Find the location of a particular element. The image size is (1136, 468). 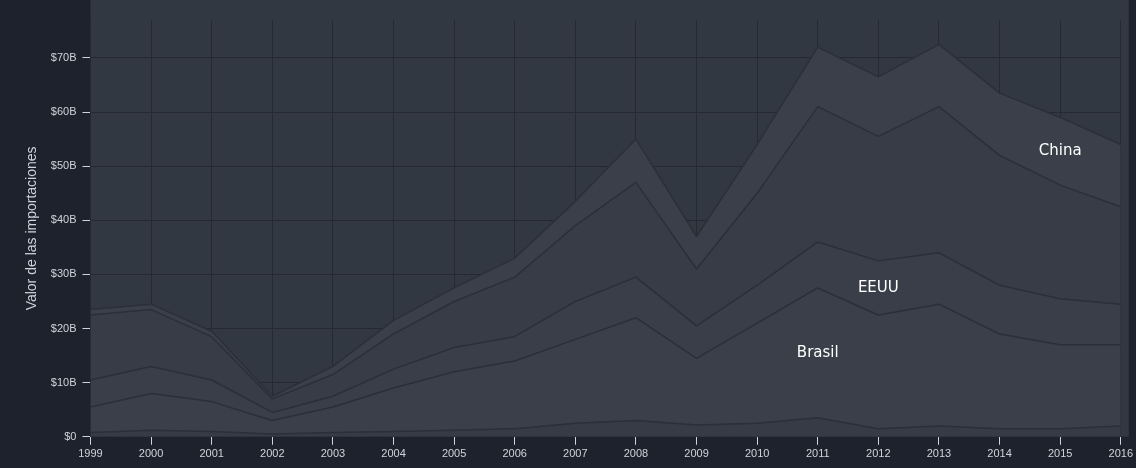

x-tick-label: 2006 is located at coordinates (514, 453).